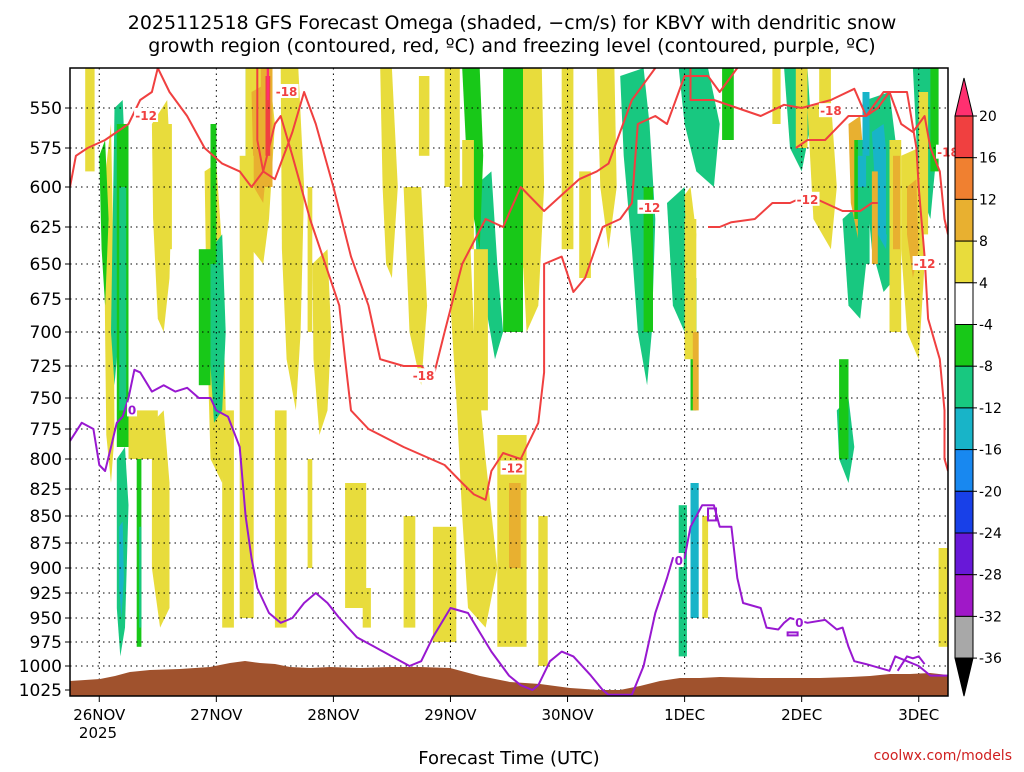 The height and width of the screenshot is (772, 1024). What do you see at coordinates (986, 367) in the screenshot?
I see `colorbar-label-6: -8` at bounding box center [986, 367].